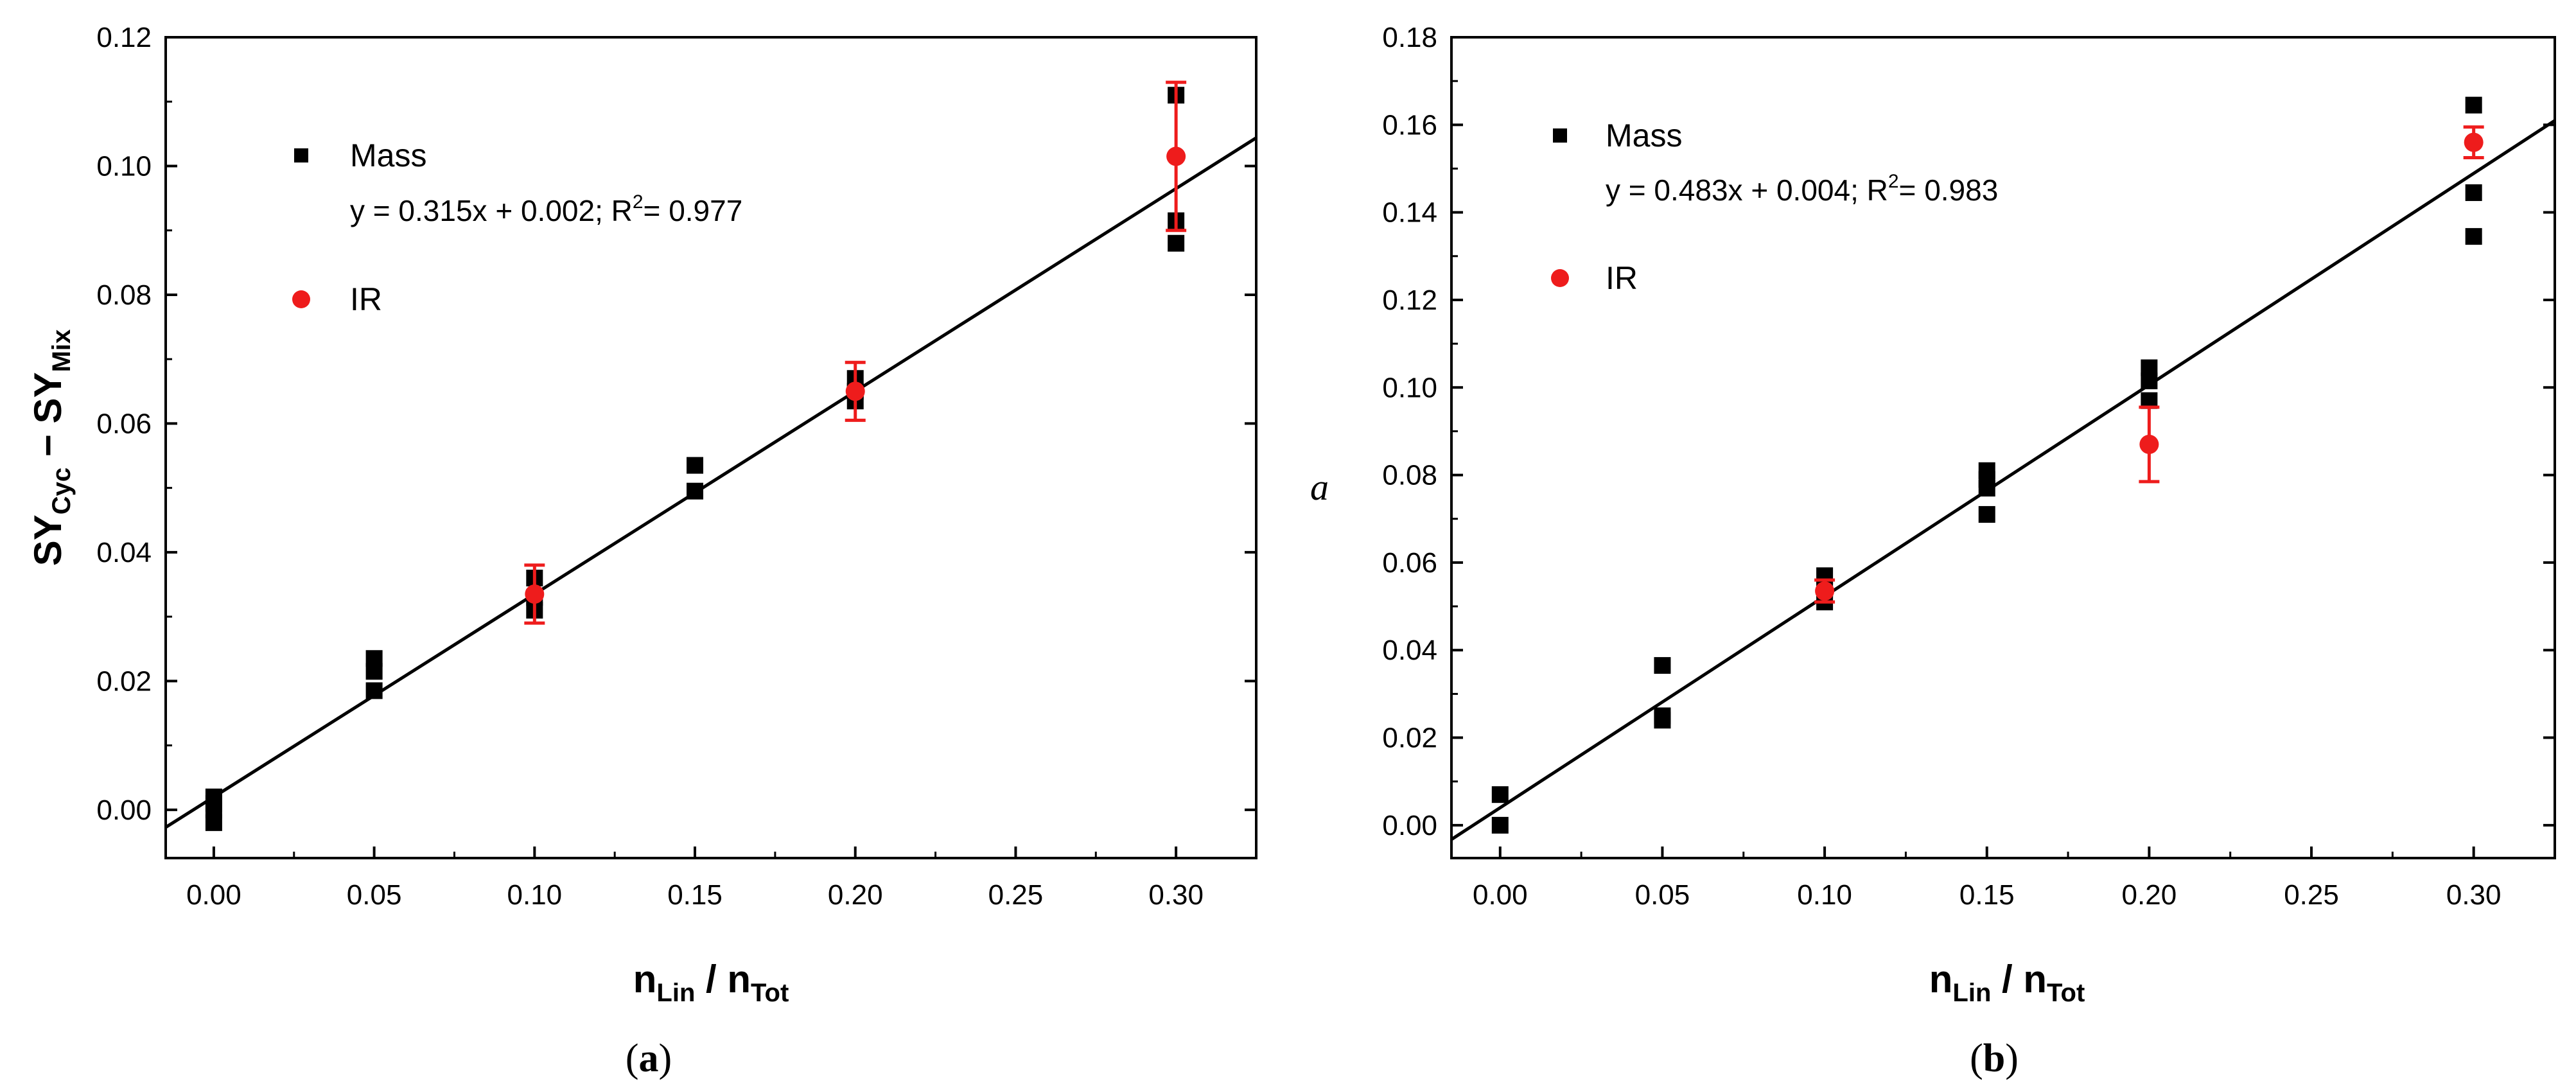 Image resolution: width=2576 pixels, height=1088 pixels. Describe the element at coordinates (388, 155) in the screenshot. I see `legend-mass-label-a: Mass` at that location.